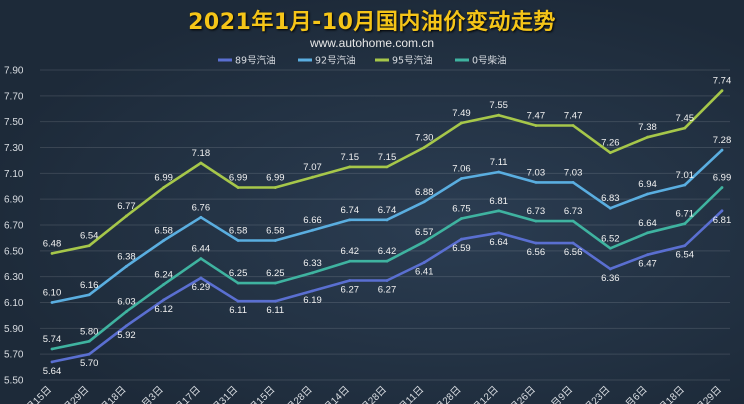 Image resolution: width=744 pixels, height=404 pixels. I want to click on x-tick-label: 6月28日, so click(446, 394).